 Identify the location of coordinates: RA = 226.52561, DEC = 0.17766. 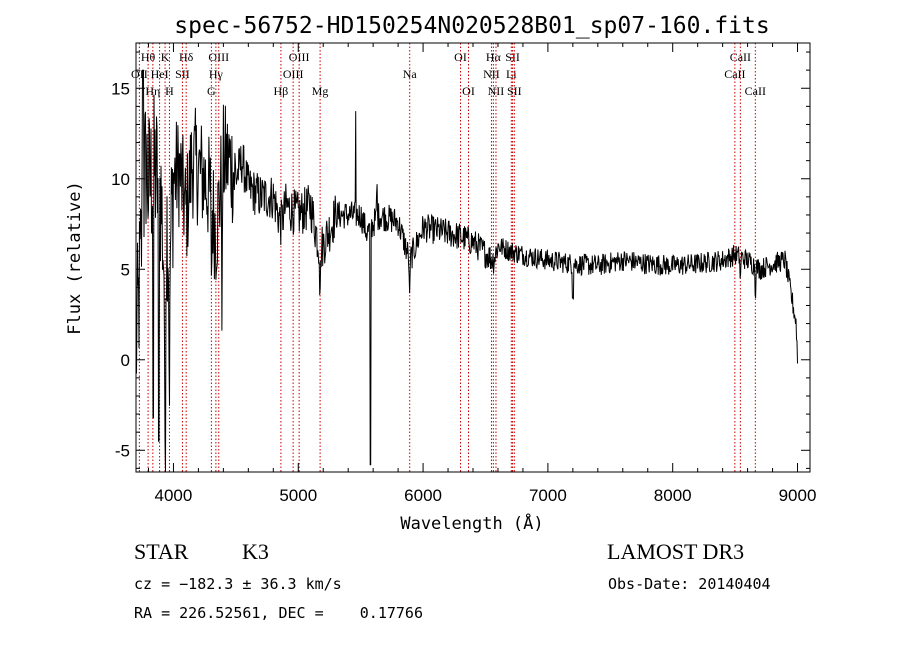
(278, 613).